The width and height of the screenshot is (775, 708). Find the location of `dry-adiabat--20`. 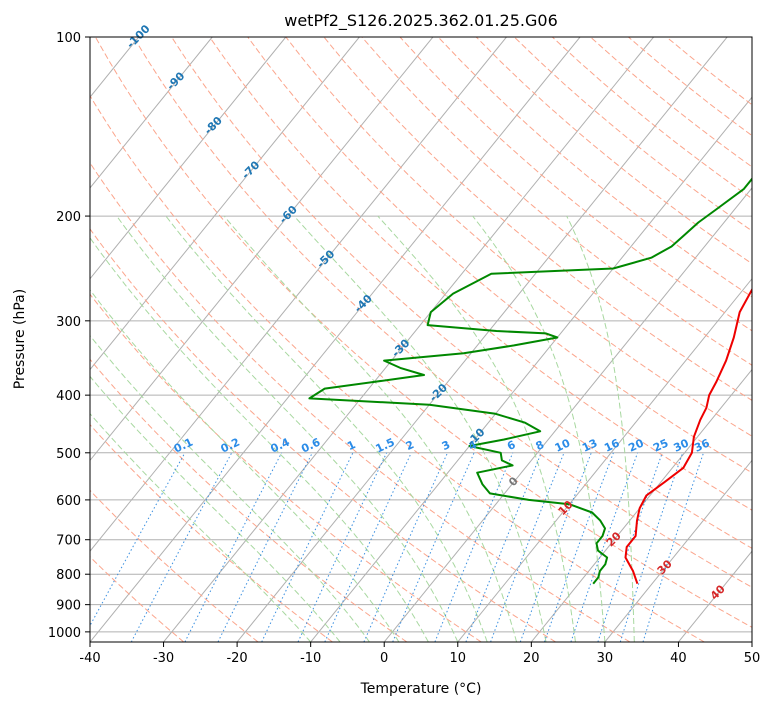

dry-adiabat--20 is located at coordinates (174, 565).